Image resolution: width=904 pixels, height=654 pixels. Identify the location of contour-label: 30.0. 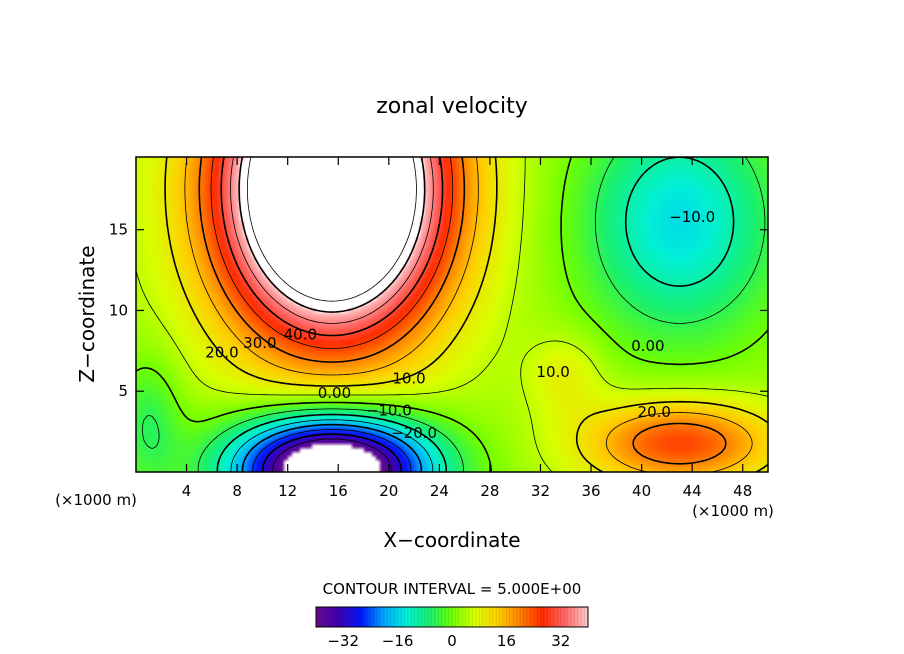
(259, 343).